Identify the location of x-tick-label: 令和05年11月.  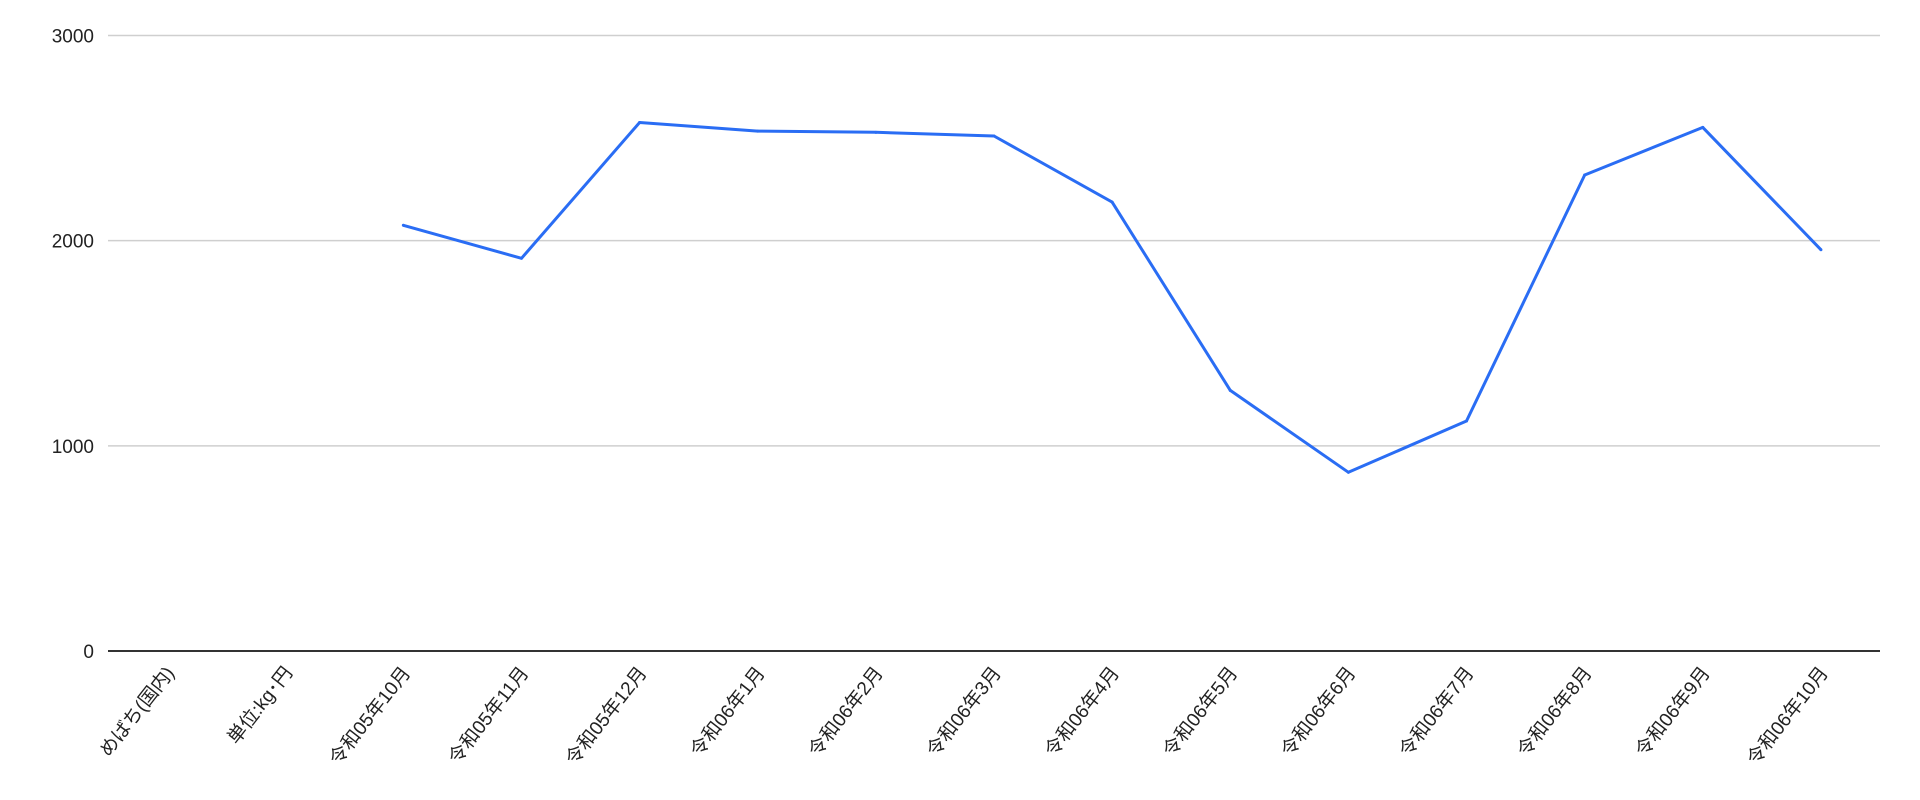
(488, 716).